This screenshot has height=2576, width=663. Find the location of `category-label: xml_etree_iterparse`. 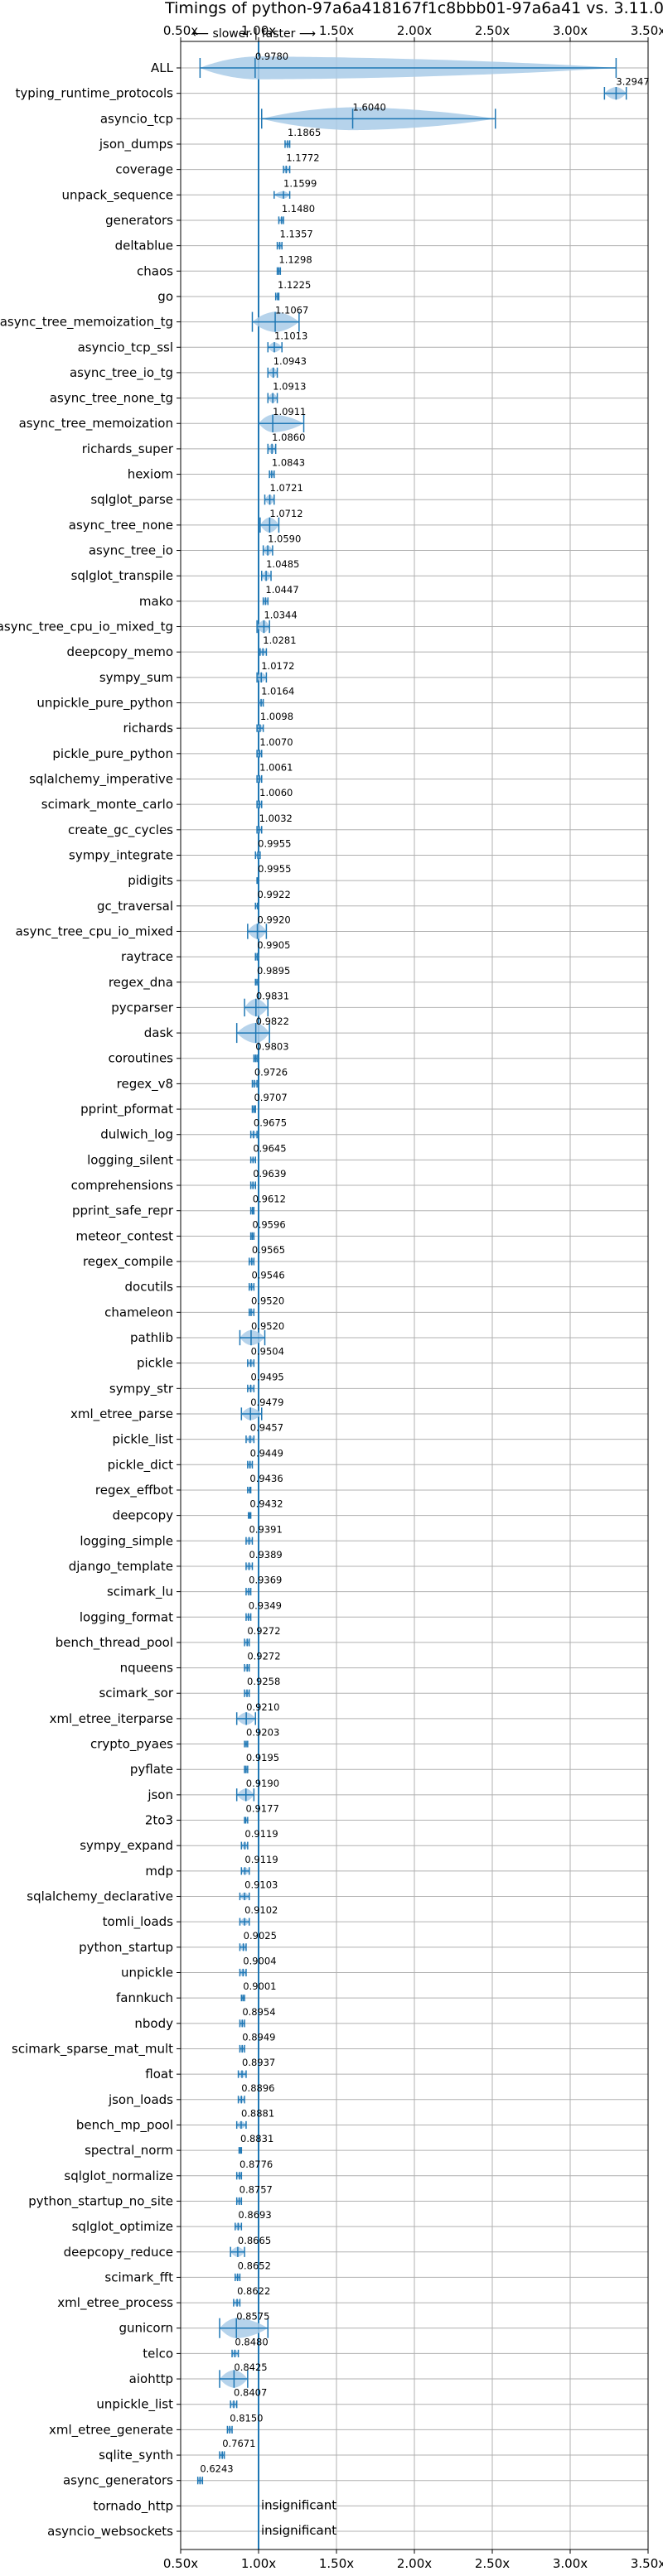

category-label: xml_etree_iterparse is located at coordinates (111, 1719).